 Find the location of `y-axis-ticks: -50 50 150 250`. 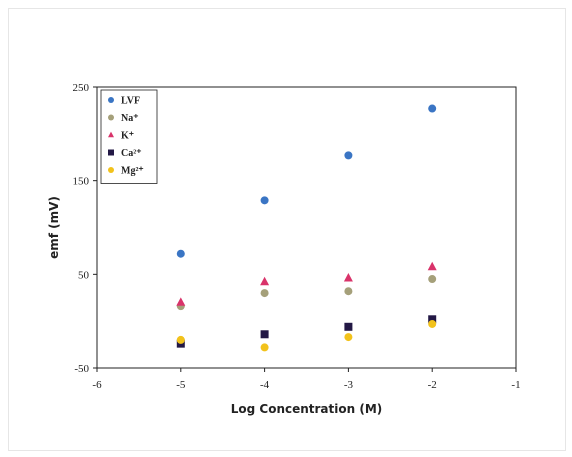

y-axis-ticks: -50 50 150 250 is located at coordinates (85, 228).